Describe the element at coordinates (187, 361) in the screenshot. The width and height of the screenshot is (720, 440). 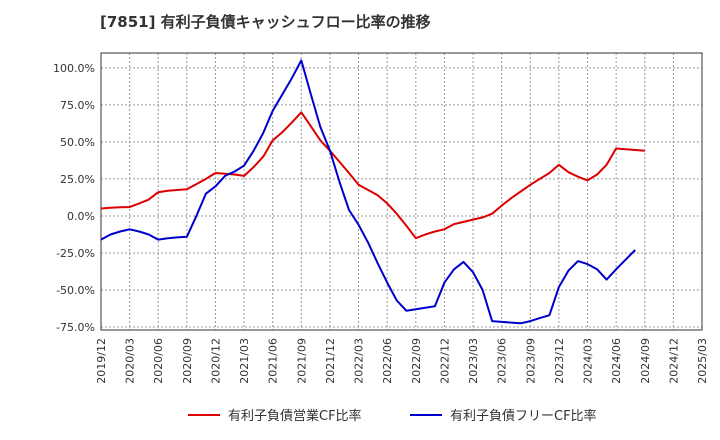
I see `x-tick-label: 2020/09` at that location.